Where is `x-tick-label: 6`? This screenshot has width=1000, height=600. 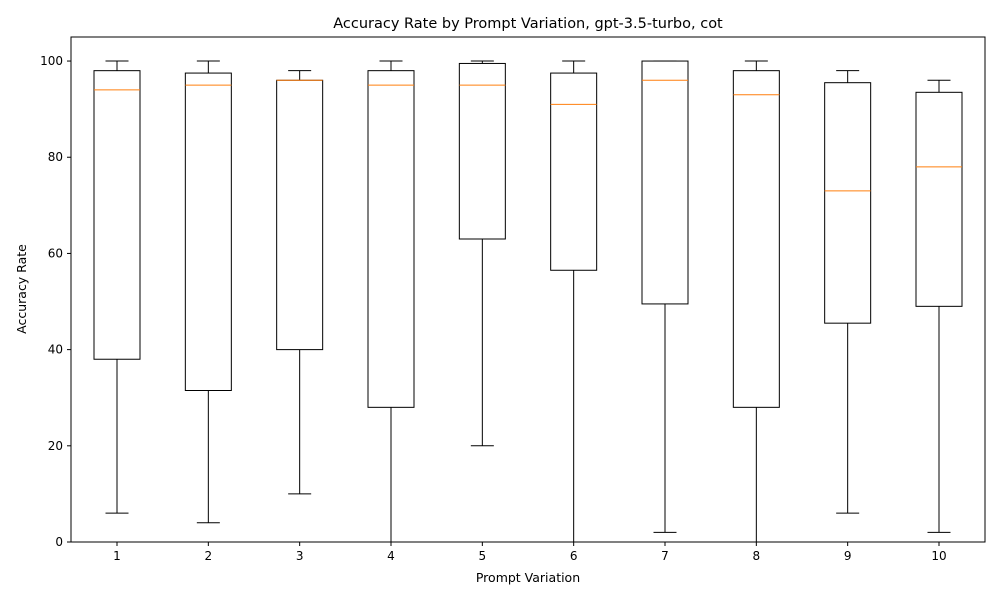
x-tick-label: 6 is located at coordinates (574, 556).